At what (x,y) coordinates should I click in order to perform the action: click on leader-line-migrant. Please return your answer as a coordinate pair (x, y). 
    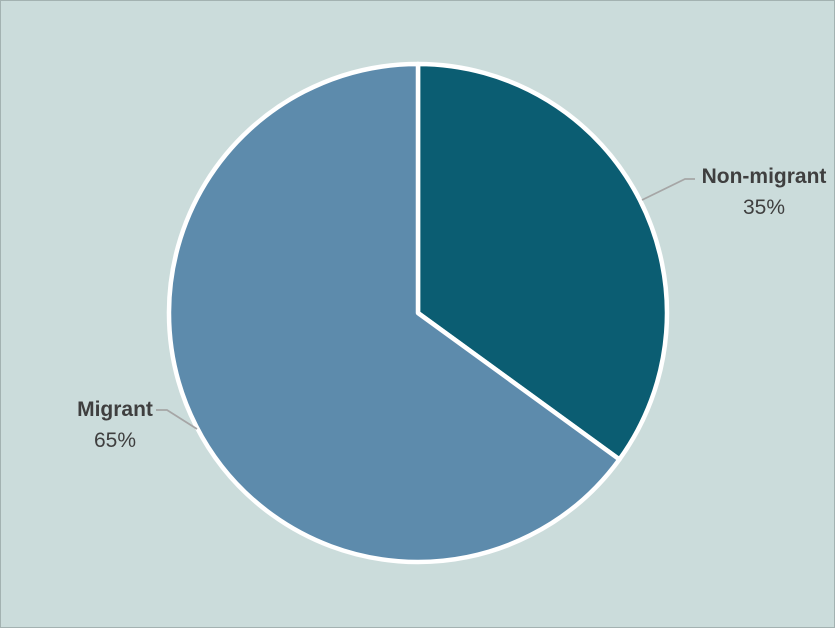
    Looking at the image, I should click on (177, 419).